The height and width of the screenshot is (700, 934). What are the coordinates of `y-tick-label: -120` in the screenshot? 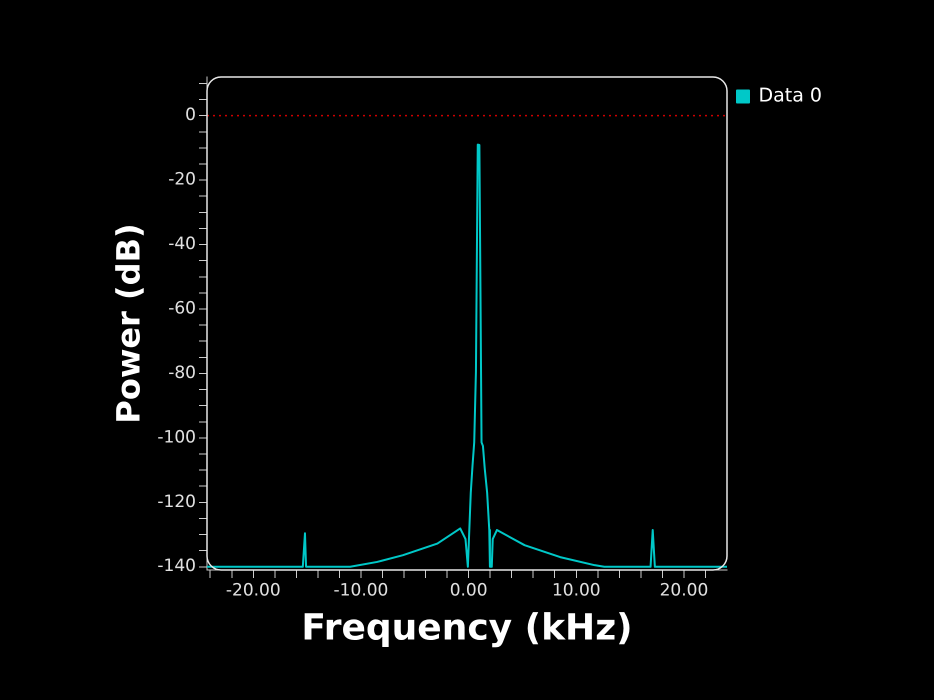 It's located at (176, 502).